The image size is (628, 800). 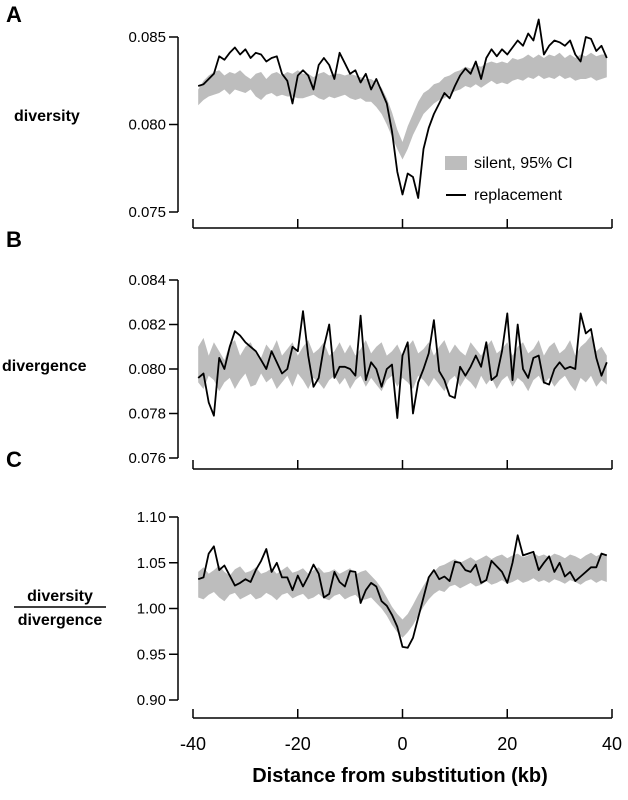 What do you see at coordinates (193, 744) in the screenshot?
I see `x-tick-label: -40` at bounding box center [193, 744].